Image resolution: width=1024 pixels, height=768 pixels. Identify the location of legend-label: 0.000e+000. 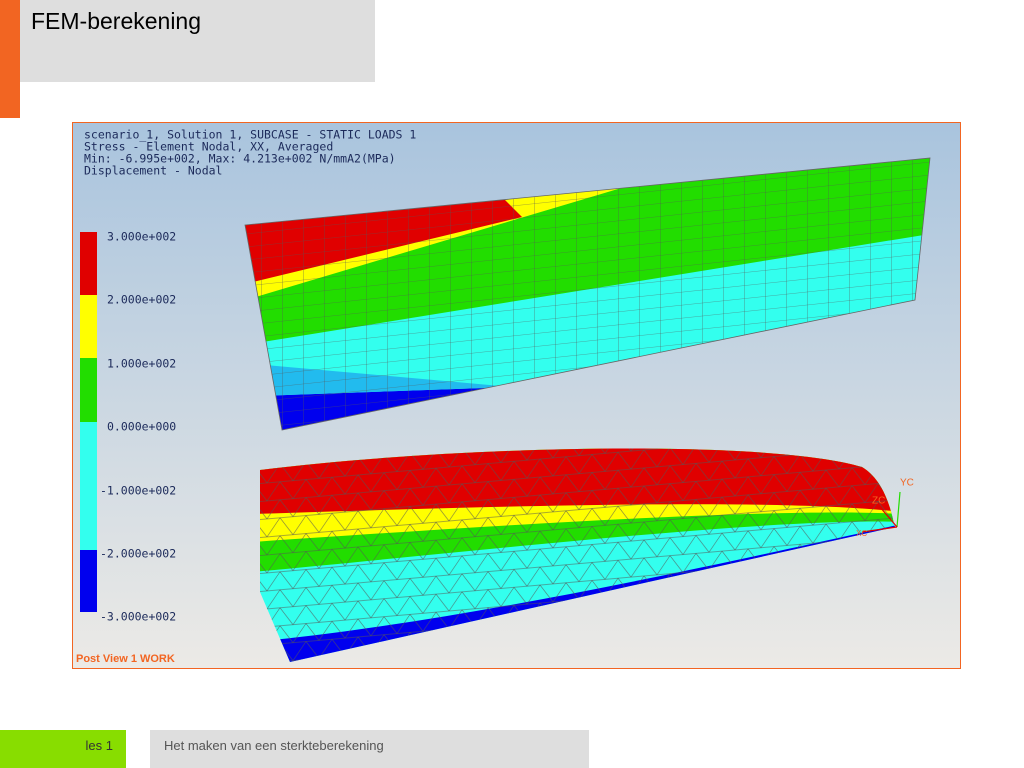
(141, 427).